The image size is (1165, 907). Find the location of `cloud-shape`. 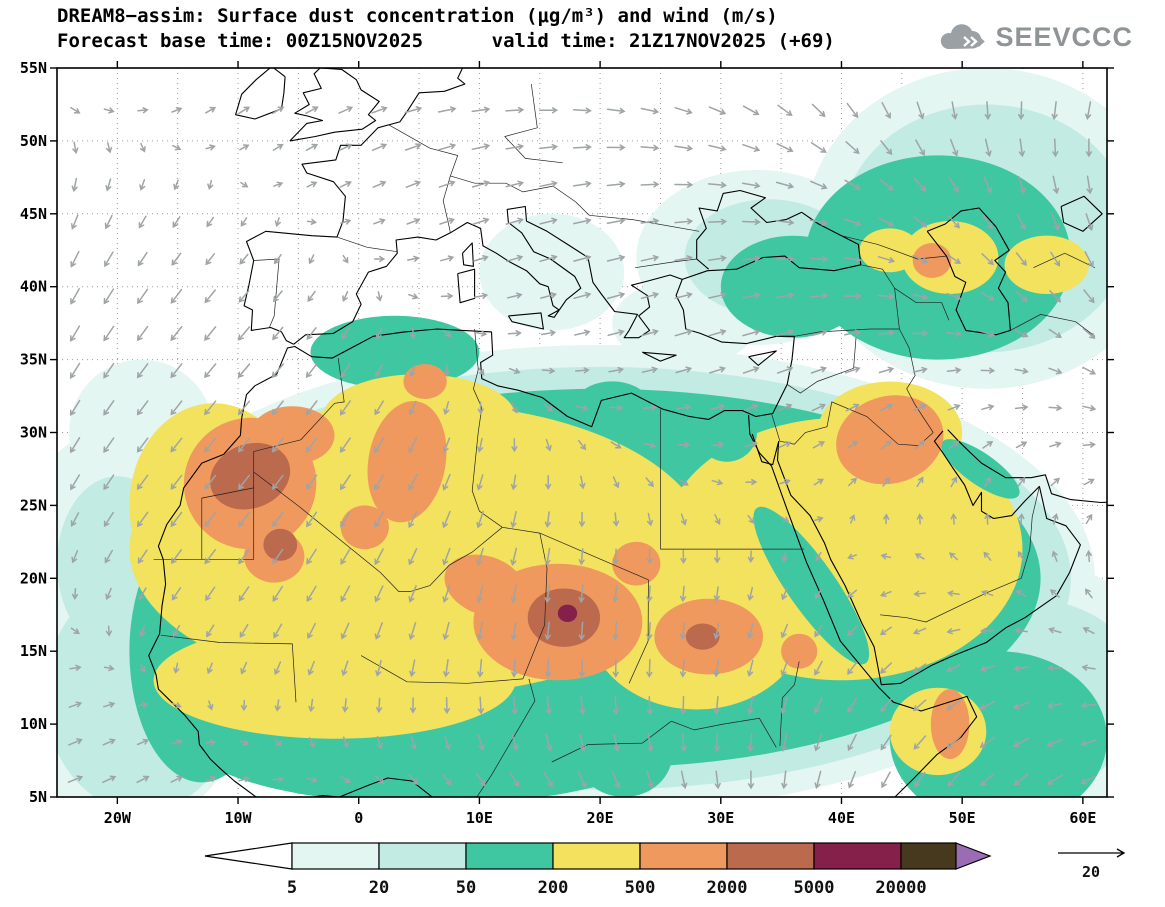

cloud-shape is located at coordinates (961, 37).